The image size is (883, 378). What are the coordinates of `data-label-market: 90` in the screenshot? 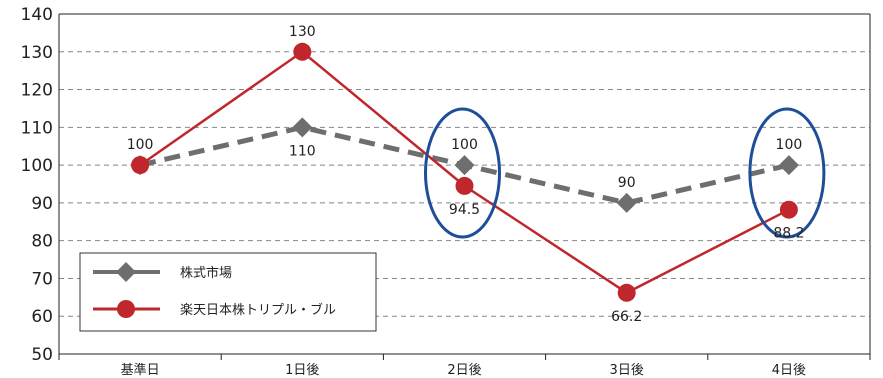 It's located at (627, 183).